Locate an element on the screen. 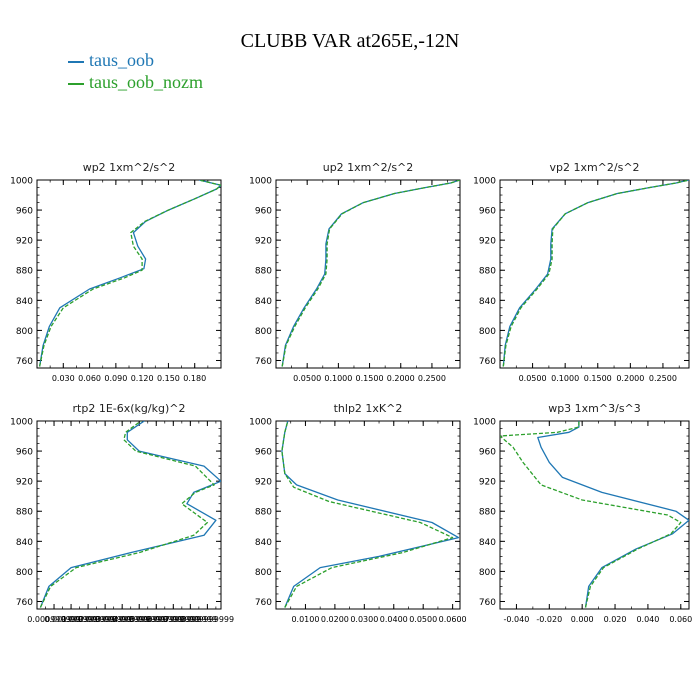 Image resolution: width=700 pixels, height=700 pixels. x-tick-label: 0.000 is located at coordinates (582, 619).